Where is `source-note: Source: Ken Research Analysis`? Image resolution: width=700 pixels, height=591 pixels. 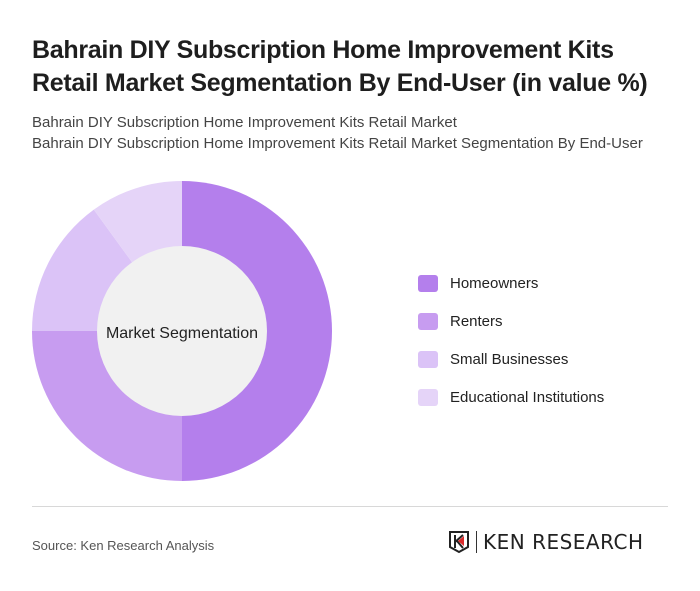
source-note: Source: Ken Research Analysis is located at coordinates (123, 545).